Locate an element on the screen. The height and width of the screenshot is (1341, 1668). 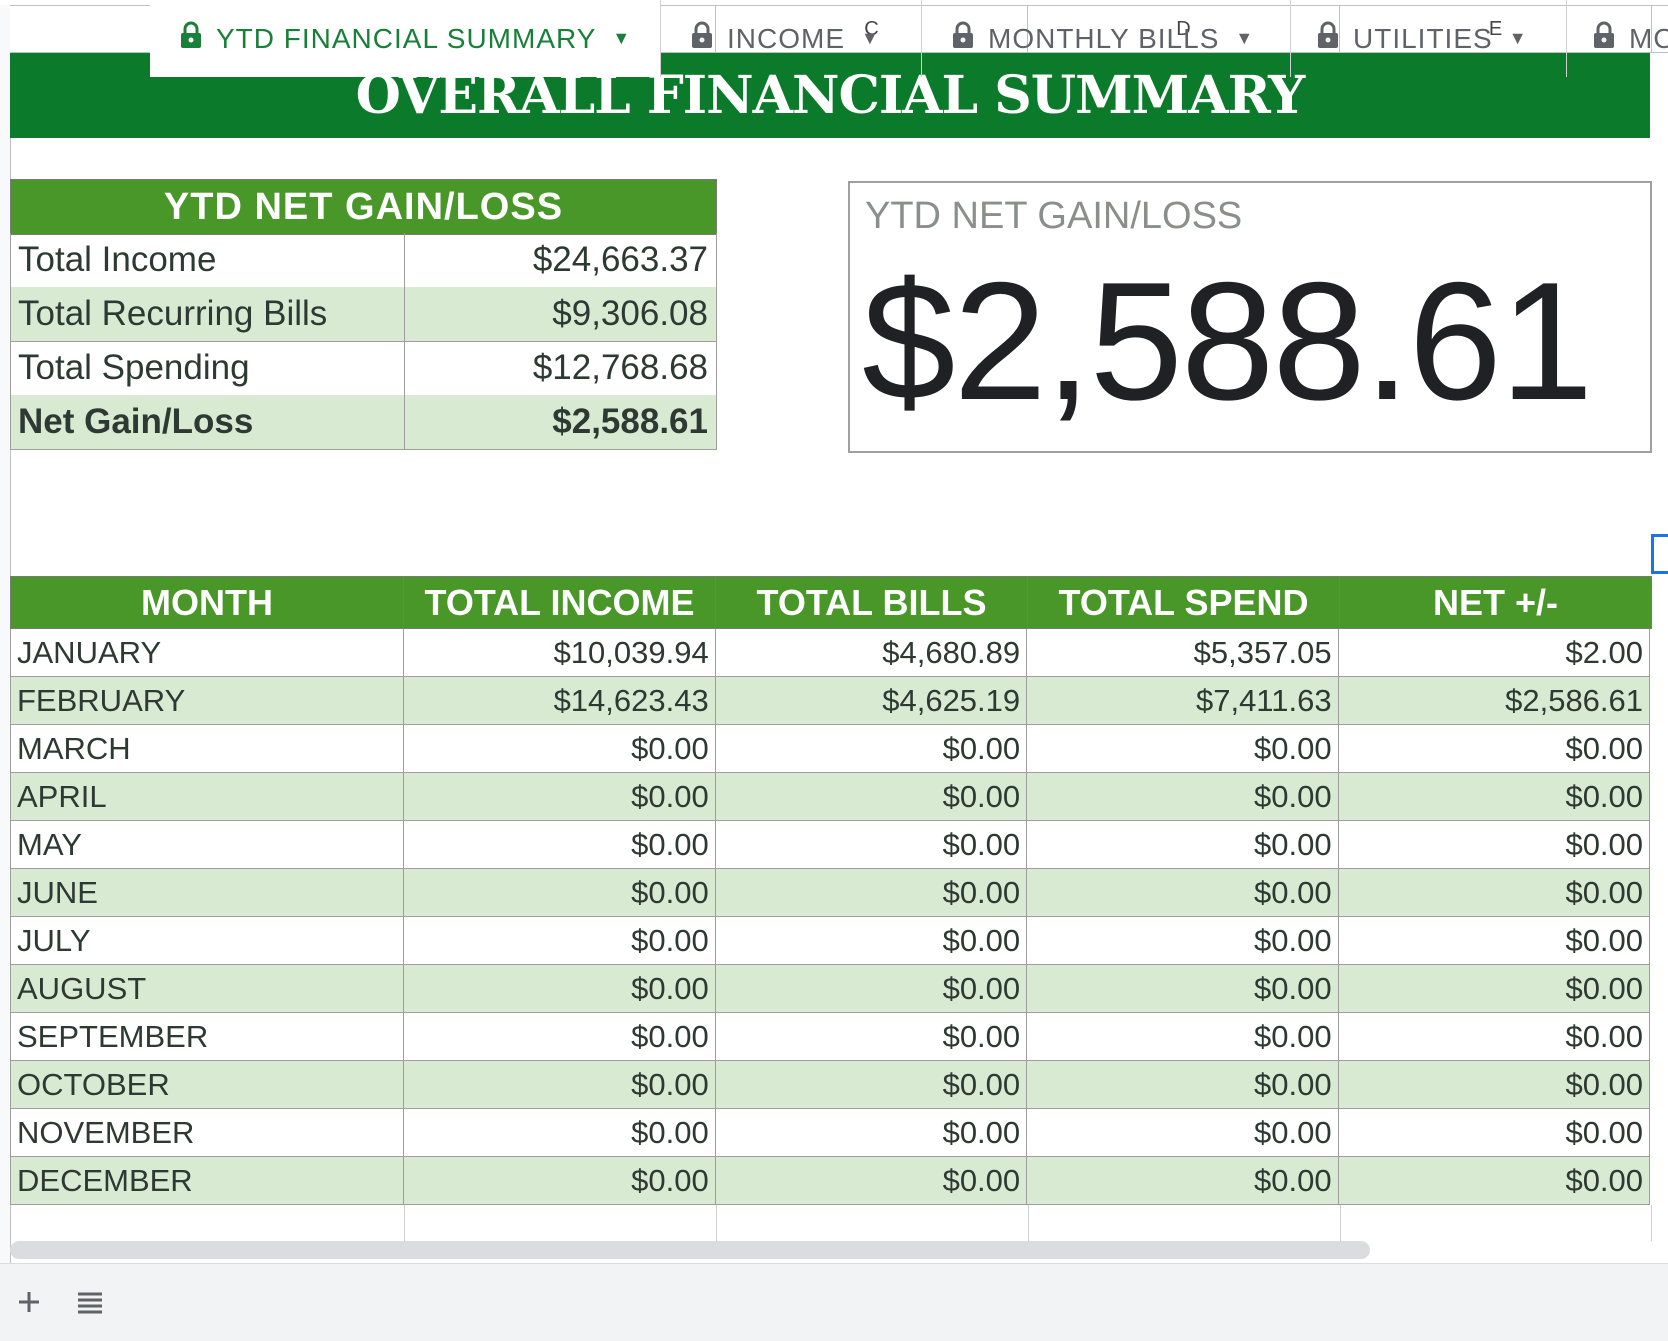
summary-row-recurring-bills: Total Recurring Bills $9,306.08 is located at coordinates (363, 314).